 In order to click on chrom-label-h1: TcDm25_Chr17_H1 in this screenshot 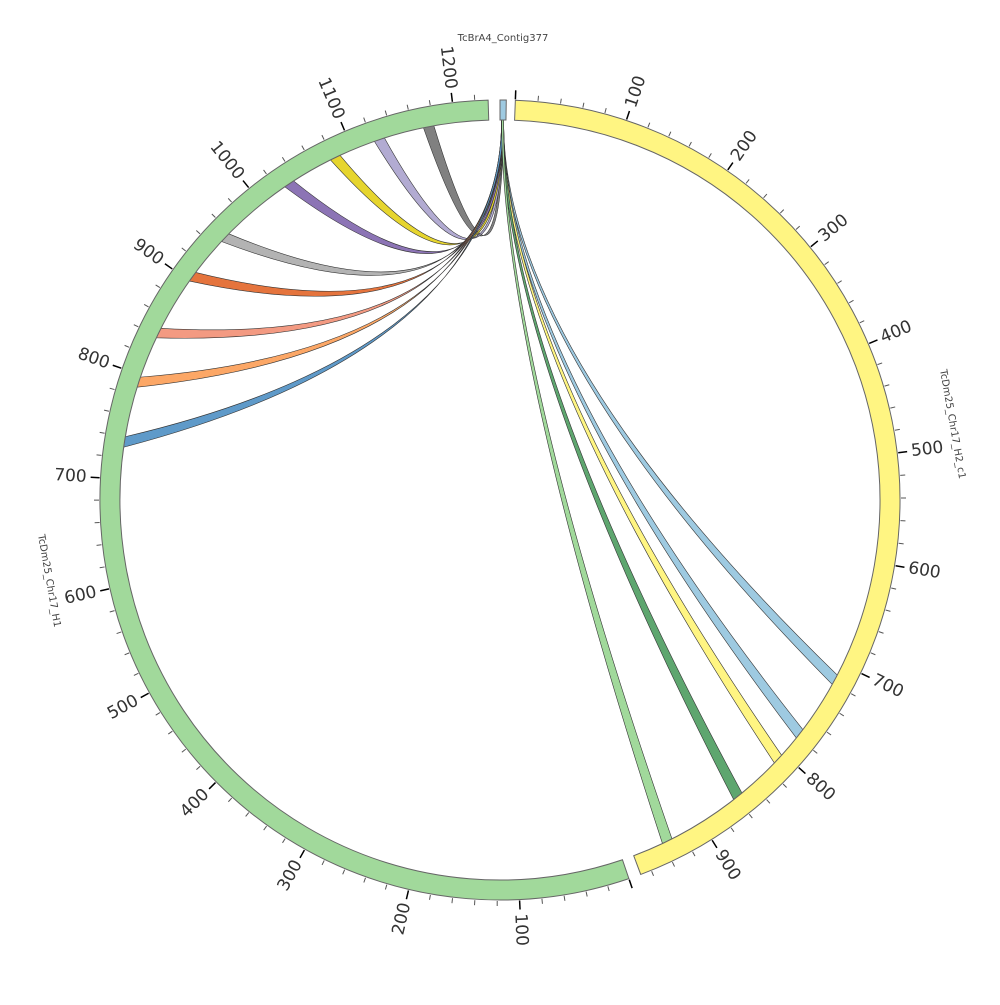, I will do `click(48, 581)`.